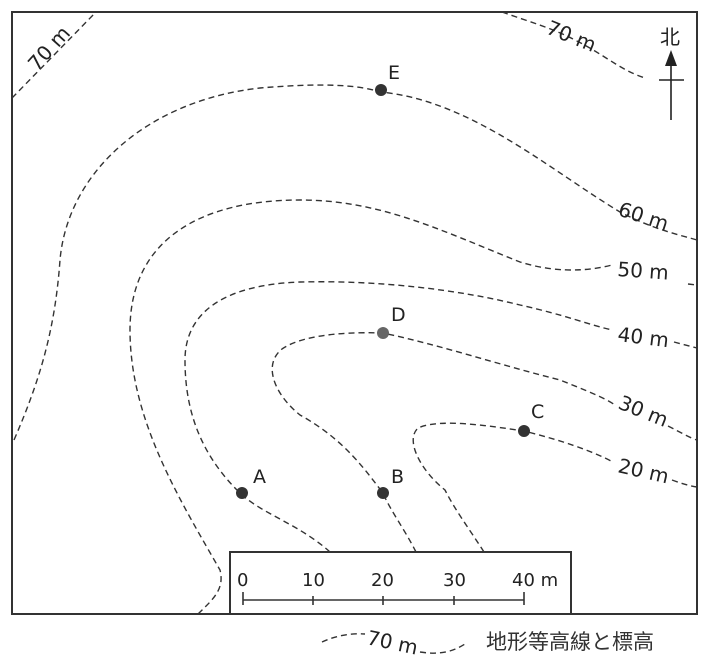 Image resolution: width=701 pixels, height=663 pixels. Describe the element at coordinates (643, 216) in the screenshot. I see `contour-label-60: 60 m` at that location.